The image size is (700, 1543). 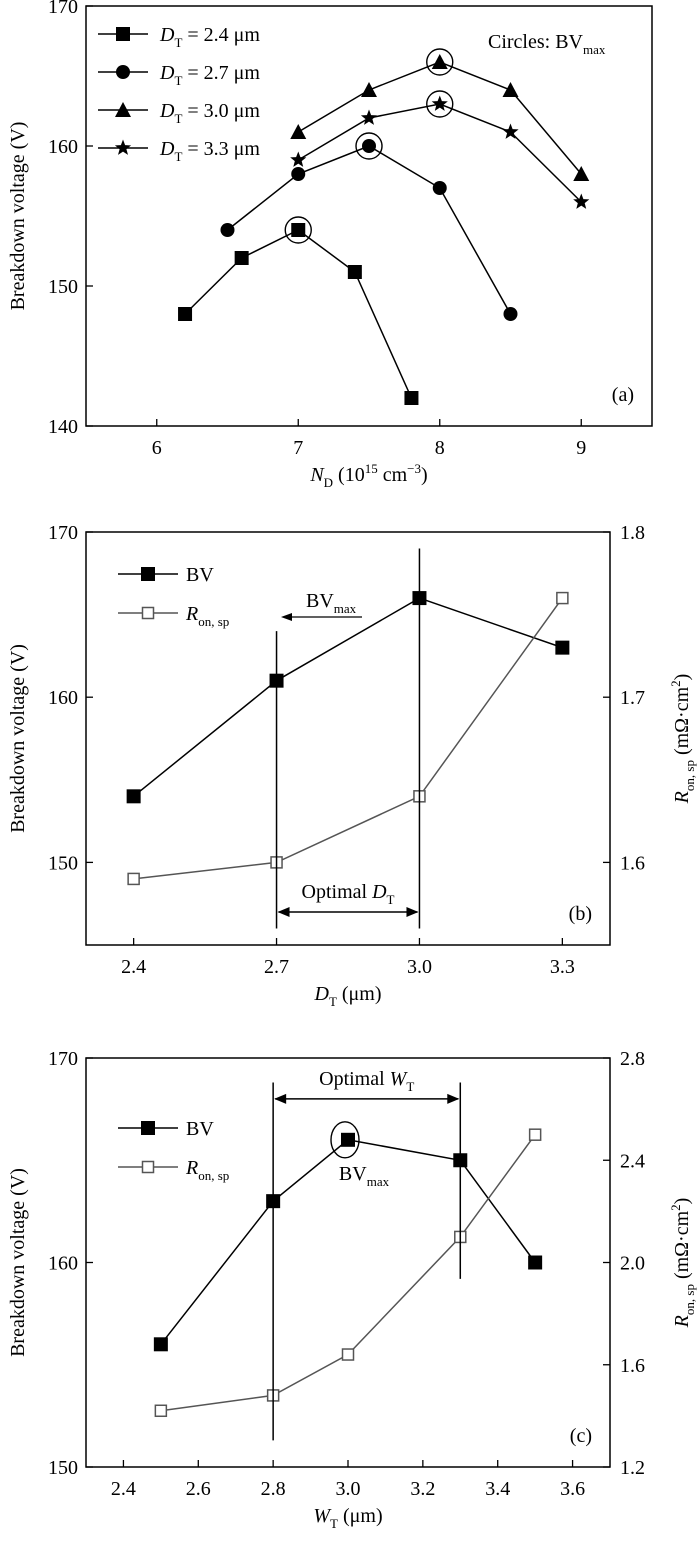 I want to click on y-tick-label: 140, so click(x=63, y=427).